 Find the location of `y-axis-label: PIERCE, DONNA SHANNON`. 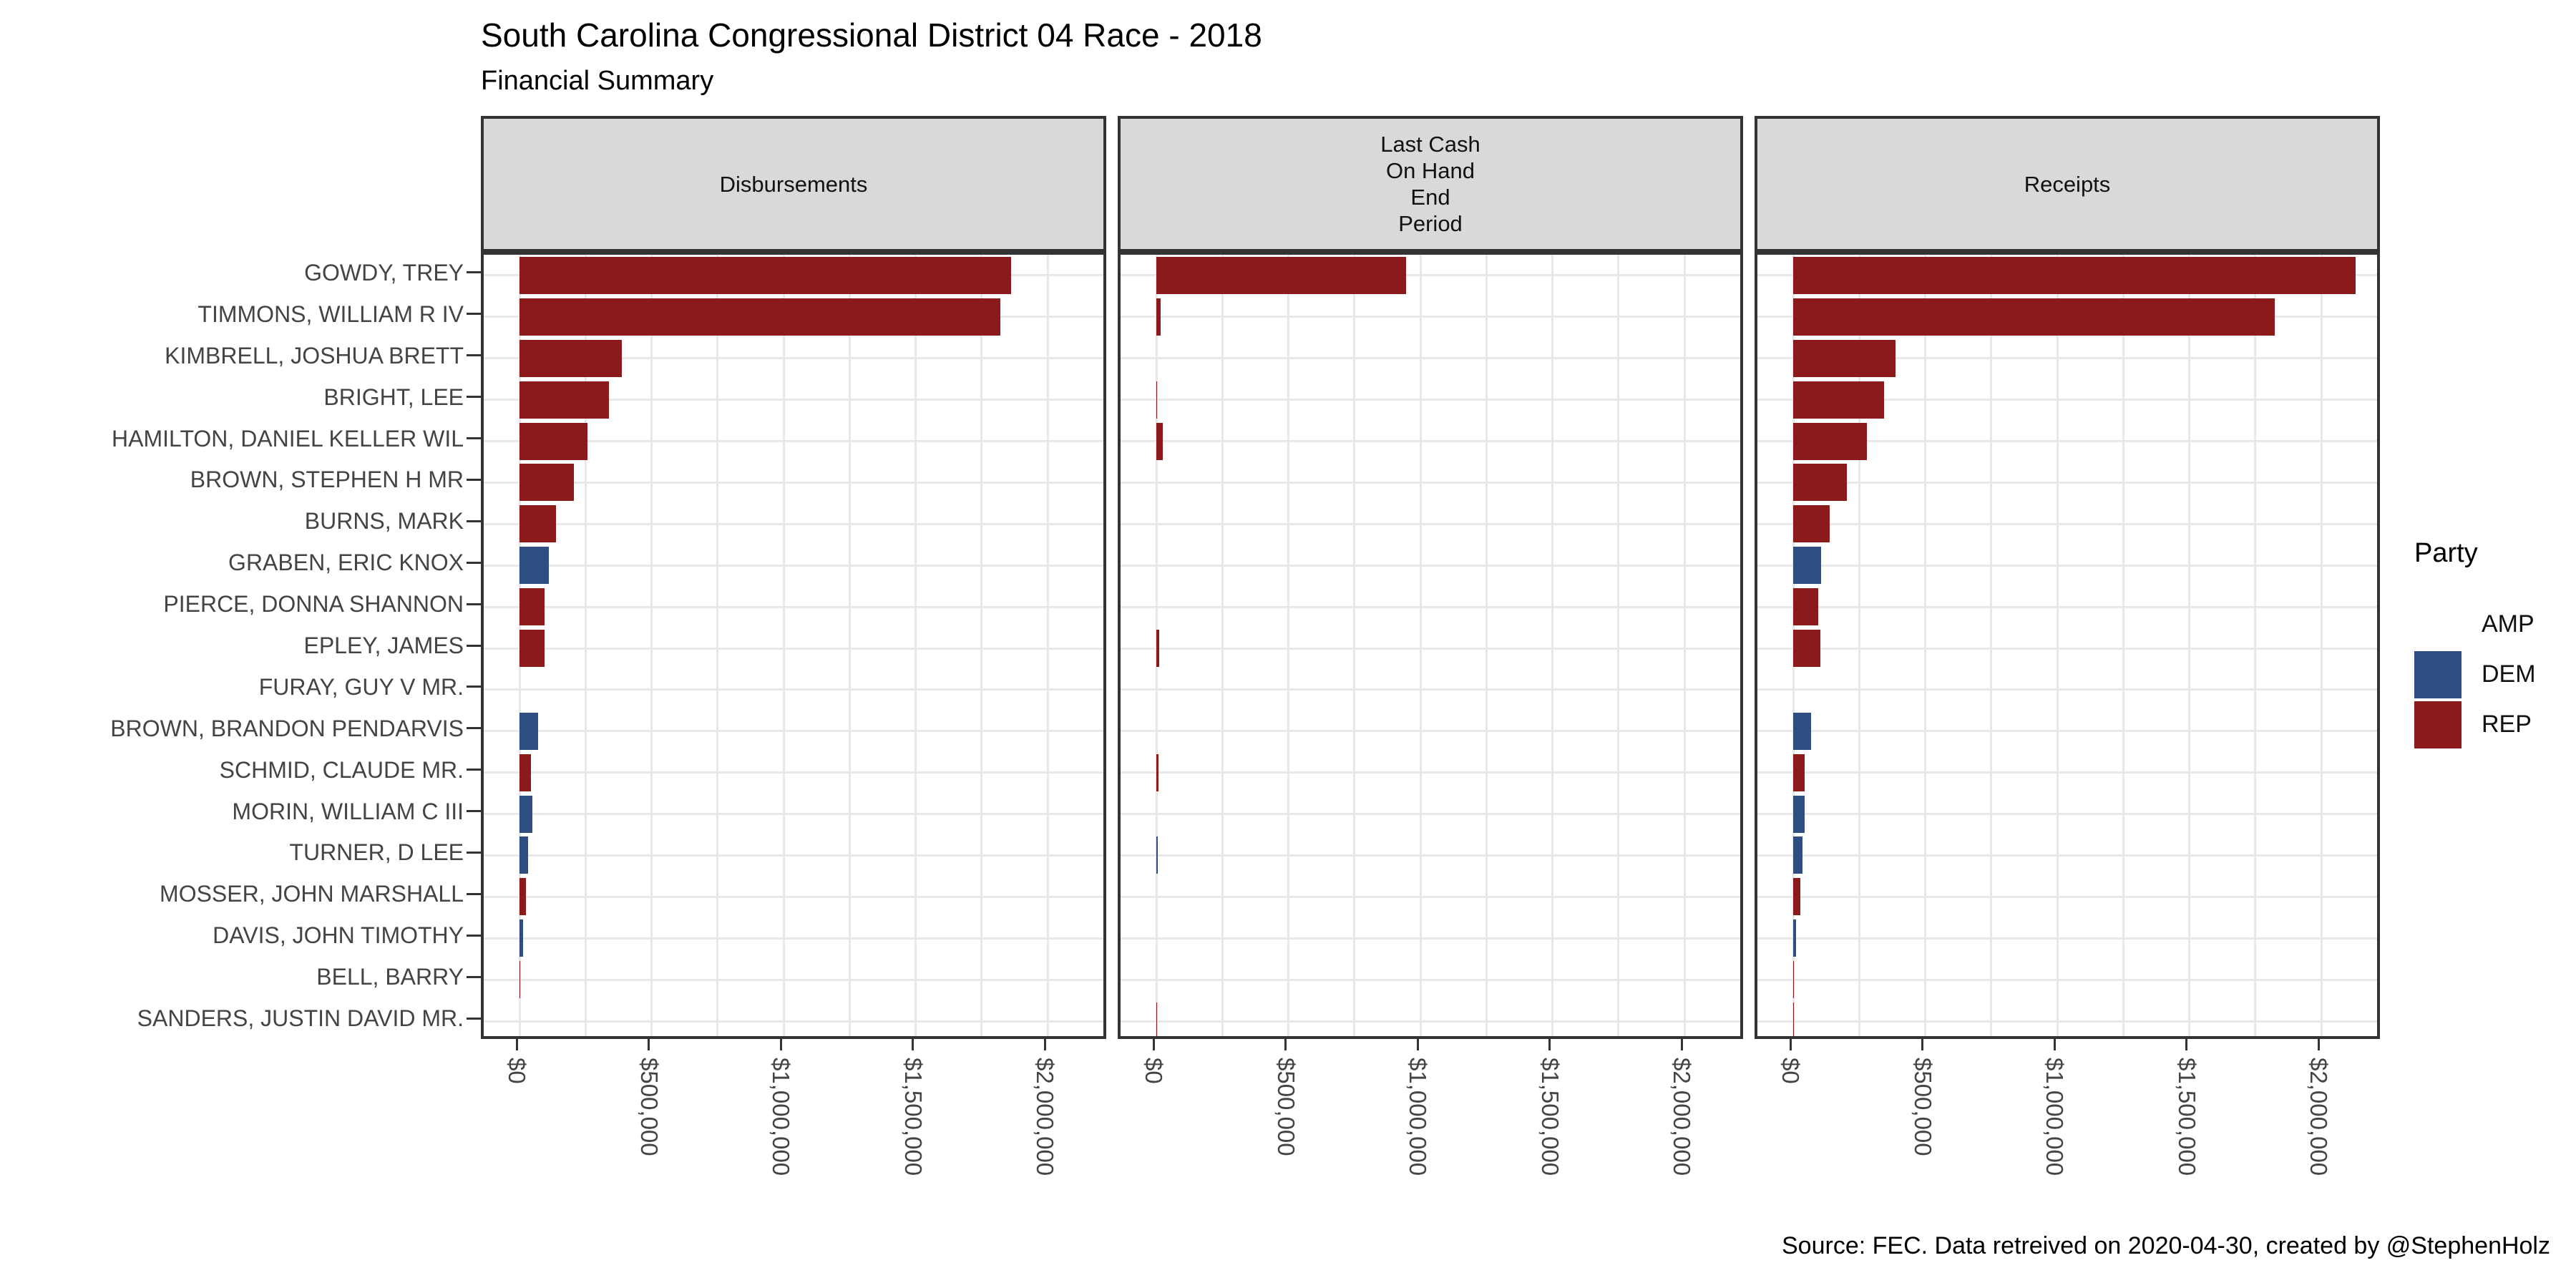

y-axis-label: PIERCE, DONNA SHANNON is located at coordinates (313, 604).